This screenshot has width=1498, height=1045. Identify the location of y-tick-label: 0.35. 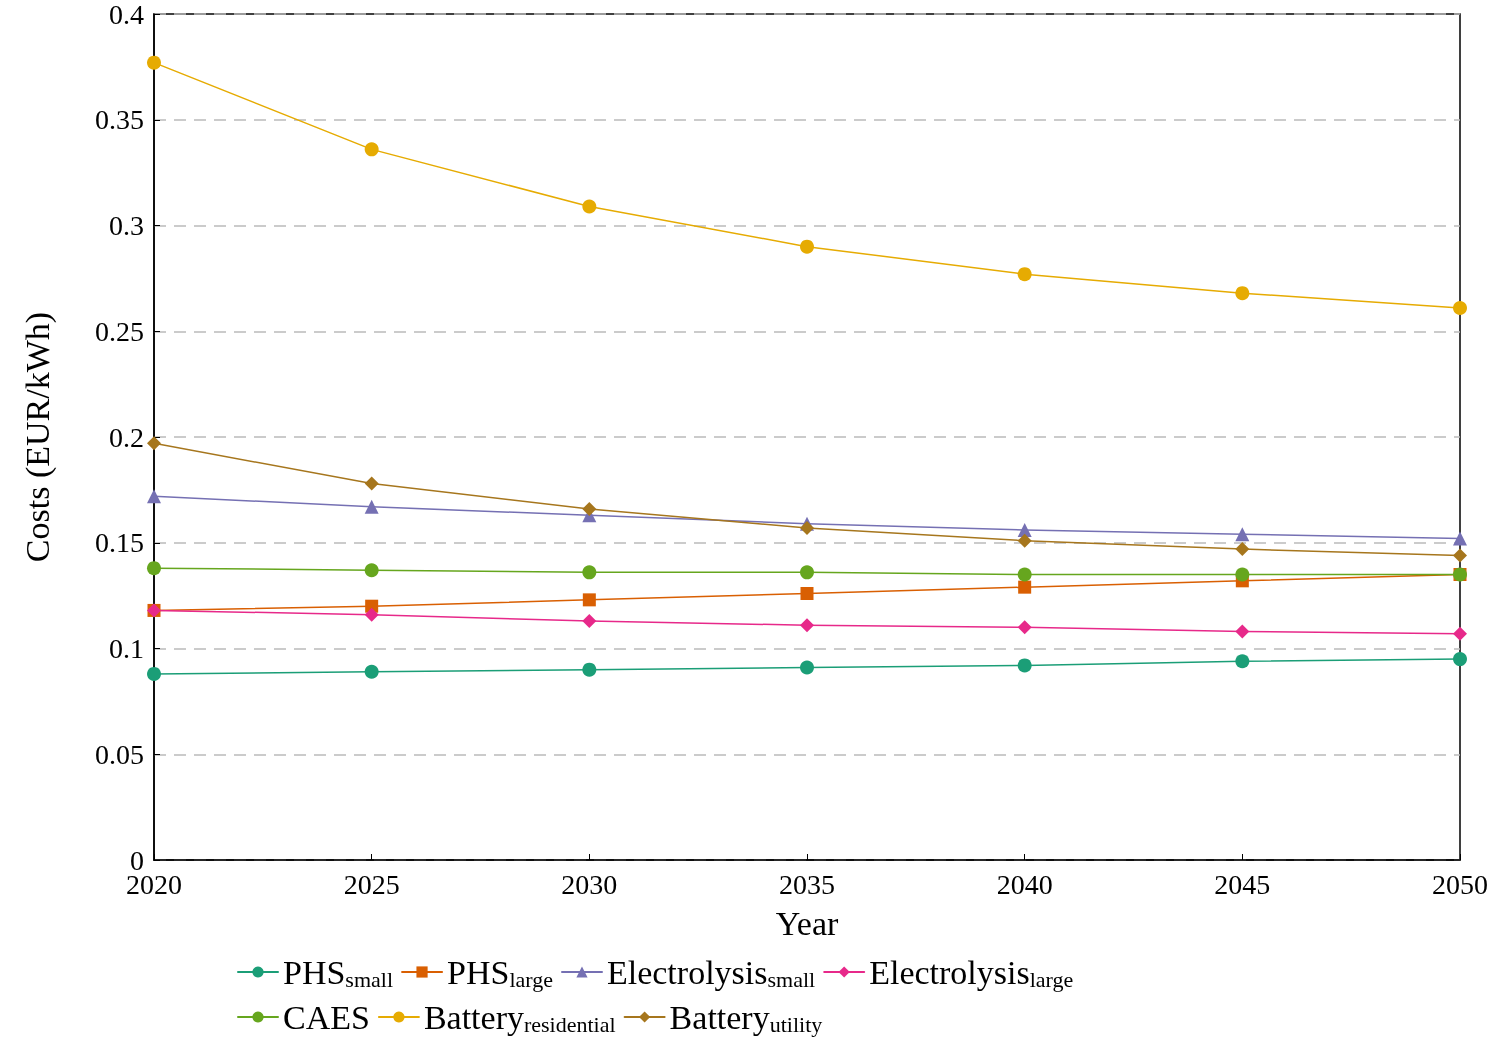
(119, 120).